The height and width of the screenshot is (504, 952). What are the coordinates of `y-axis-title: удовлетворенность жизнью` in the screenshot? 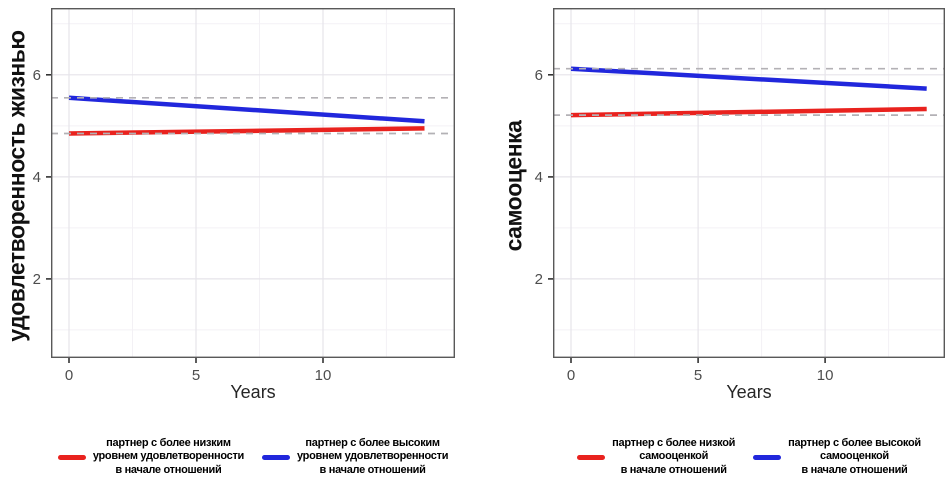 It's located at (16, 186).